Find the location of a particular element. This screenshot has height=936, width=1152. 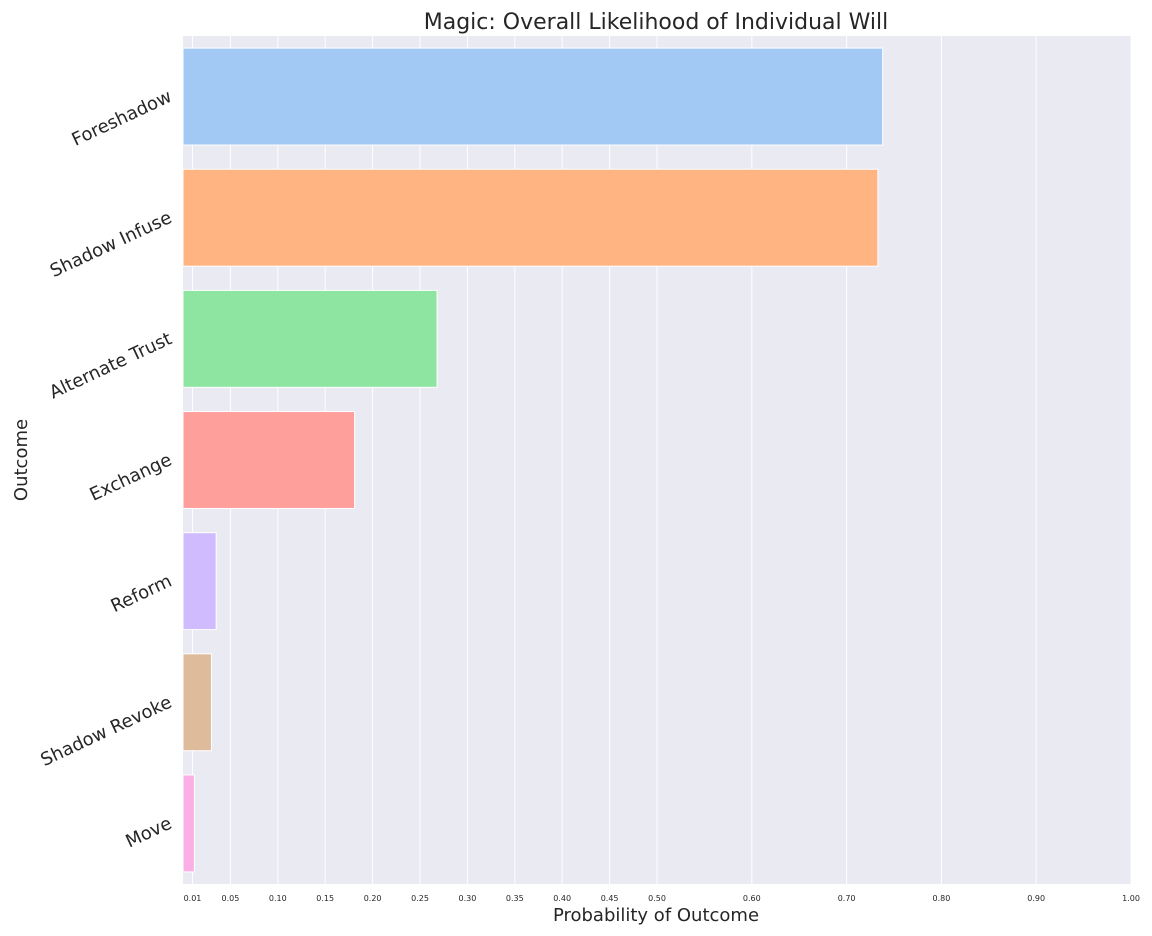

x-axis-label: Probability of Outcome is located at coordinates (656, 915).